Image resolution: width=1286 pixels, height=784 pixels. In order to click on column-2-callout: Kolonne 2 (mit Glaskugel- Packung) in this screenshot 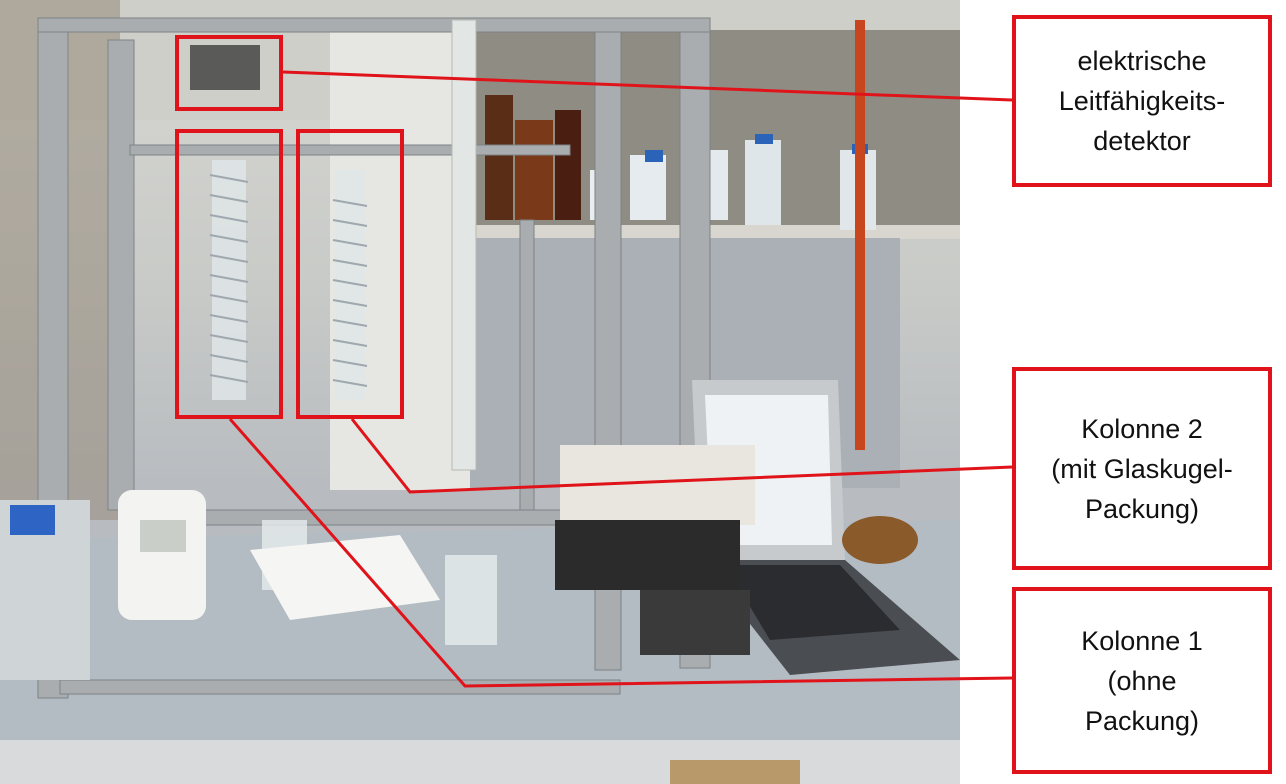, I will do `click(1142, 468)`.